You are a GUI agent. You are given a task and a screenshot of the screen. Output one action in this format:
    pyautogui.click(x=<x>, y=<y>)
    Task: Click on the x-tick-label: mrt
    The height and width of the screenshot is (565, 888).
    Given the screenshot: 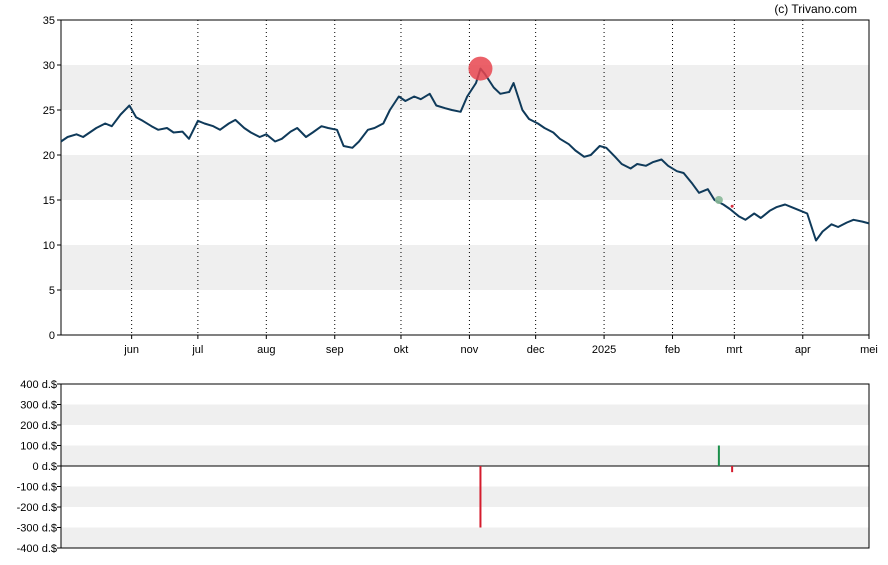 What is the action you would take?
    pyautogui.click(x=734, y=350)
    